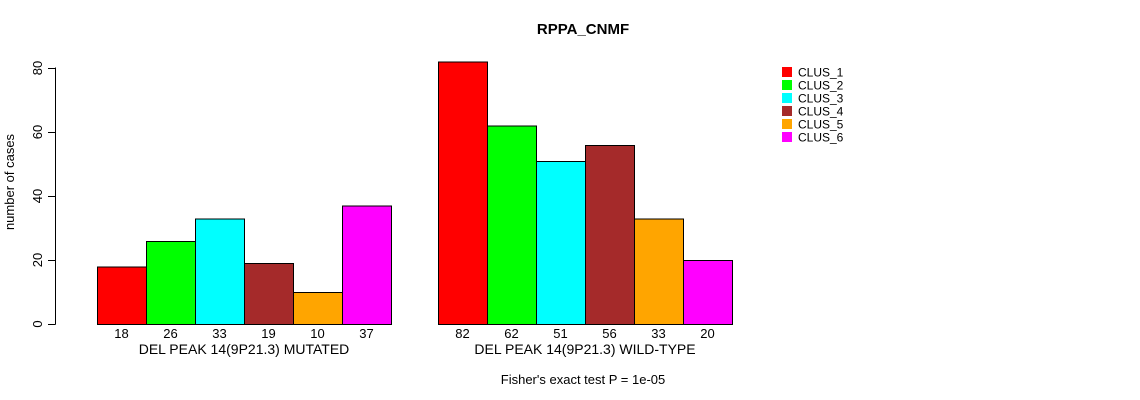 This screenshot has width=1140, height=400. Describe the element at coordinates (584, 349) in the screenshot. I see `group-axis-label-wild-type: DEL PEAK 14(9P21.3) WILD-TYPE` at that location.